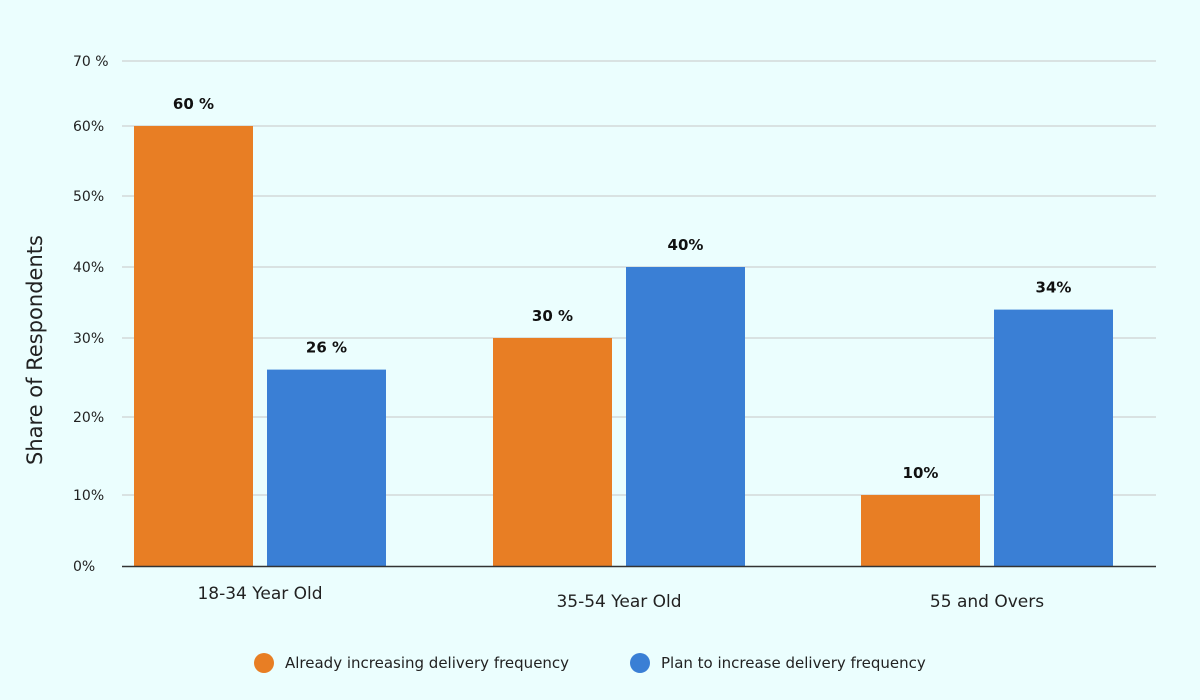 This screenshot has height=700, width=1200. I want to click on legend-label: Plan to increase delivery frequency, so click(793, 663).